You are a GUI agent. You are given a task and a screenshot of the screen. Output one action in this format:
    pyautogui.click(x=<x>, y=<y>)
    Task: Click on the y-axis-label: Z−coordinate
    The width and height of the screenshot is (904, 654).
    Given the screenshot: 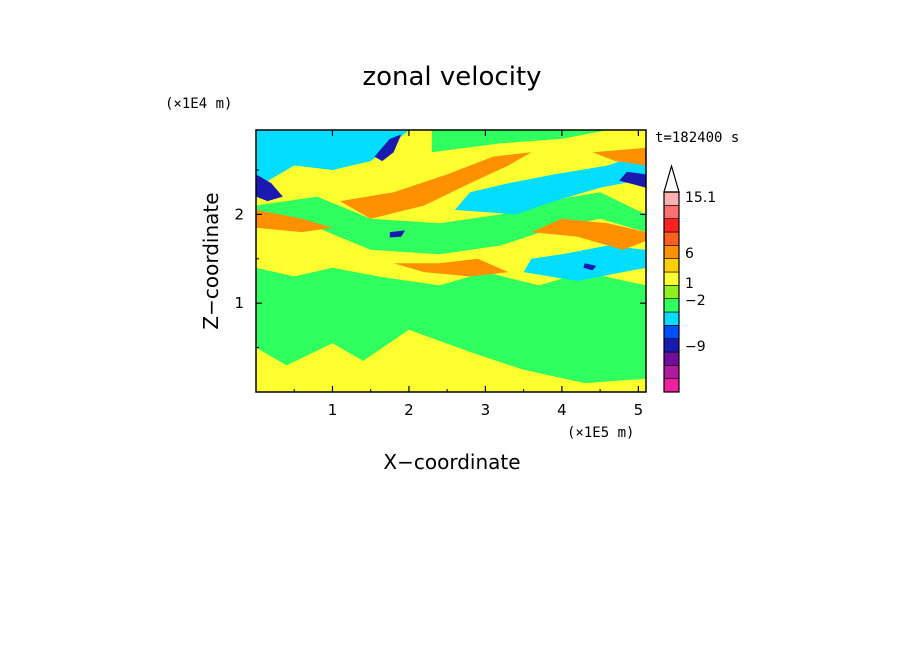 What is the action you would take?
    pyautogui.click(x=211, y=260)
    